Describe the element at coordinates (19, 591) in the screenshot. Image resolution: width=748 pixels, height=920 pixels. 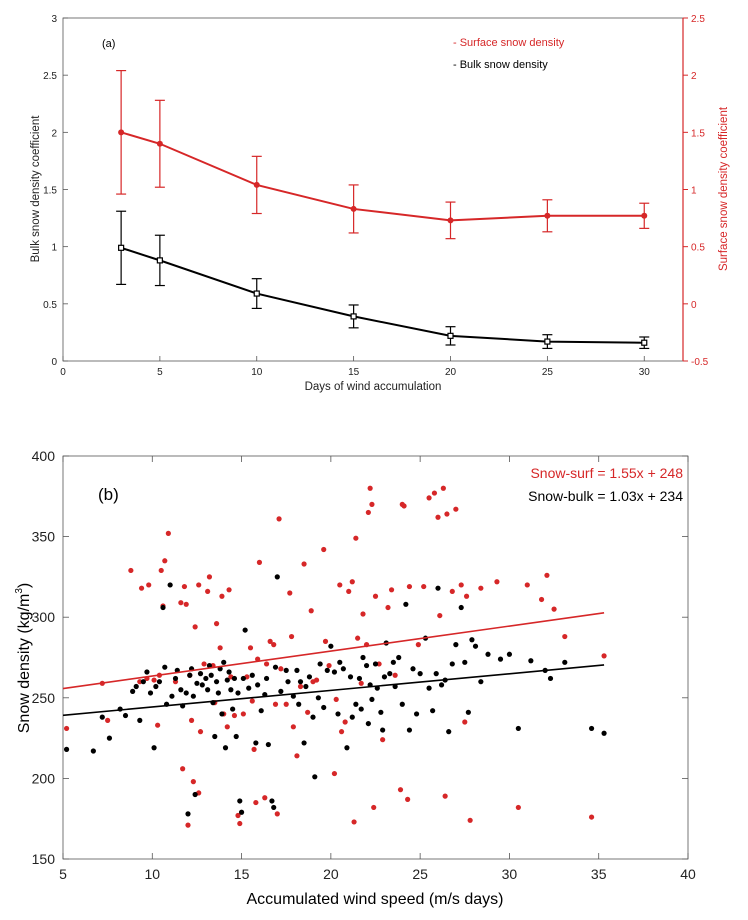
I see `y-axis-label-superscript: 3` at that location.